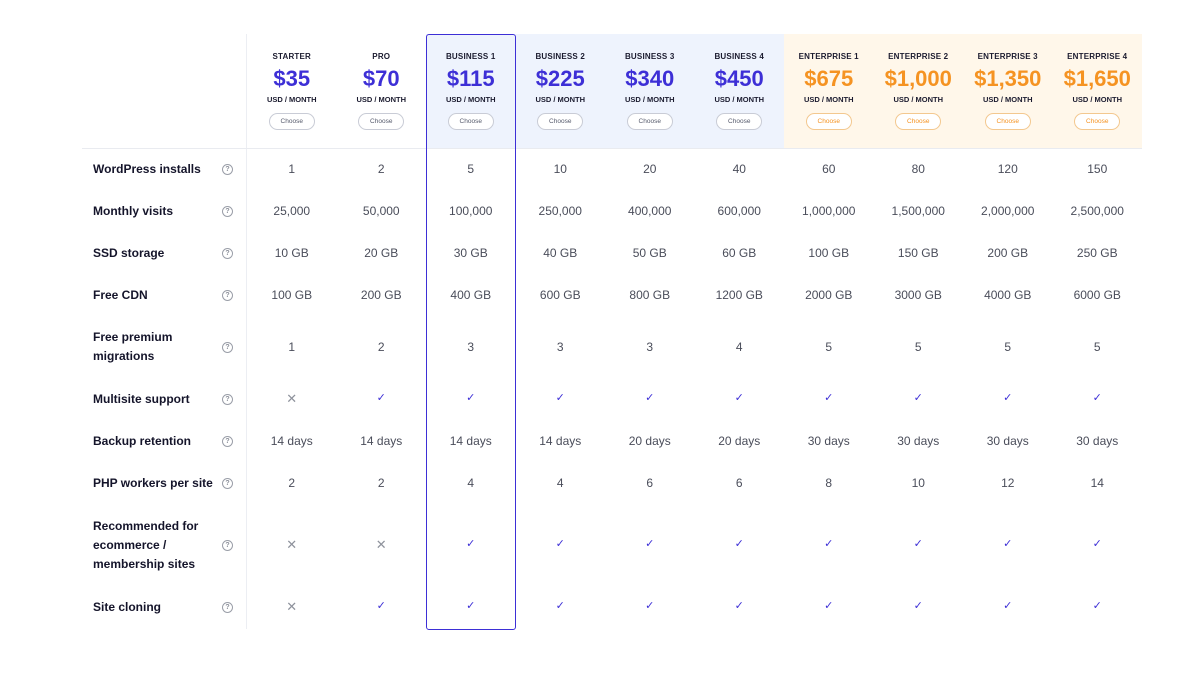 This screenshot has height=675, width=1200. I want to click on plan-price: $115, so click(470, 78).